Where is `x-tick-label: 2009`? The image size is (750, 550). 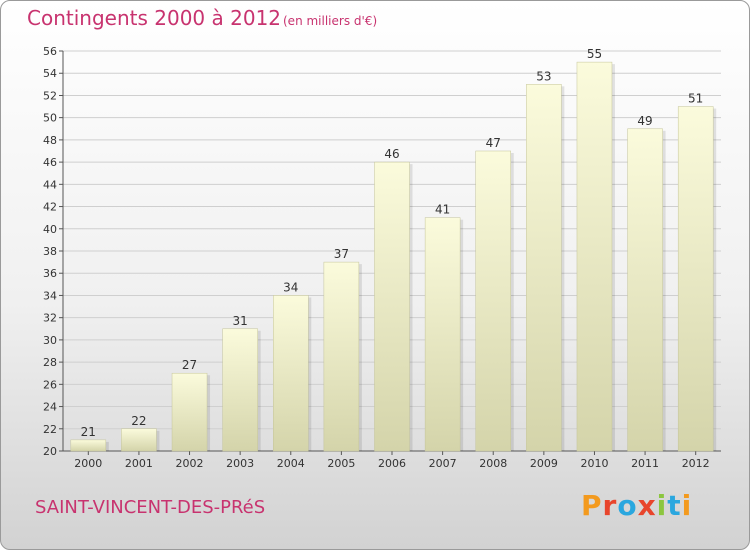
x-tick-label: 2009 is located at coordinates (544, 463).